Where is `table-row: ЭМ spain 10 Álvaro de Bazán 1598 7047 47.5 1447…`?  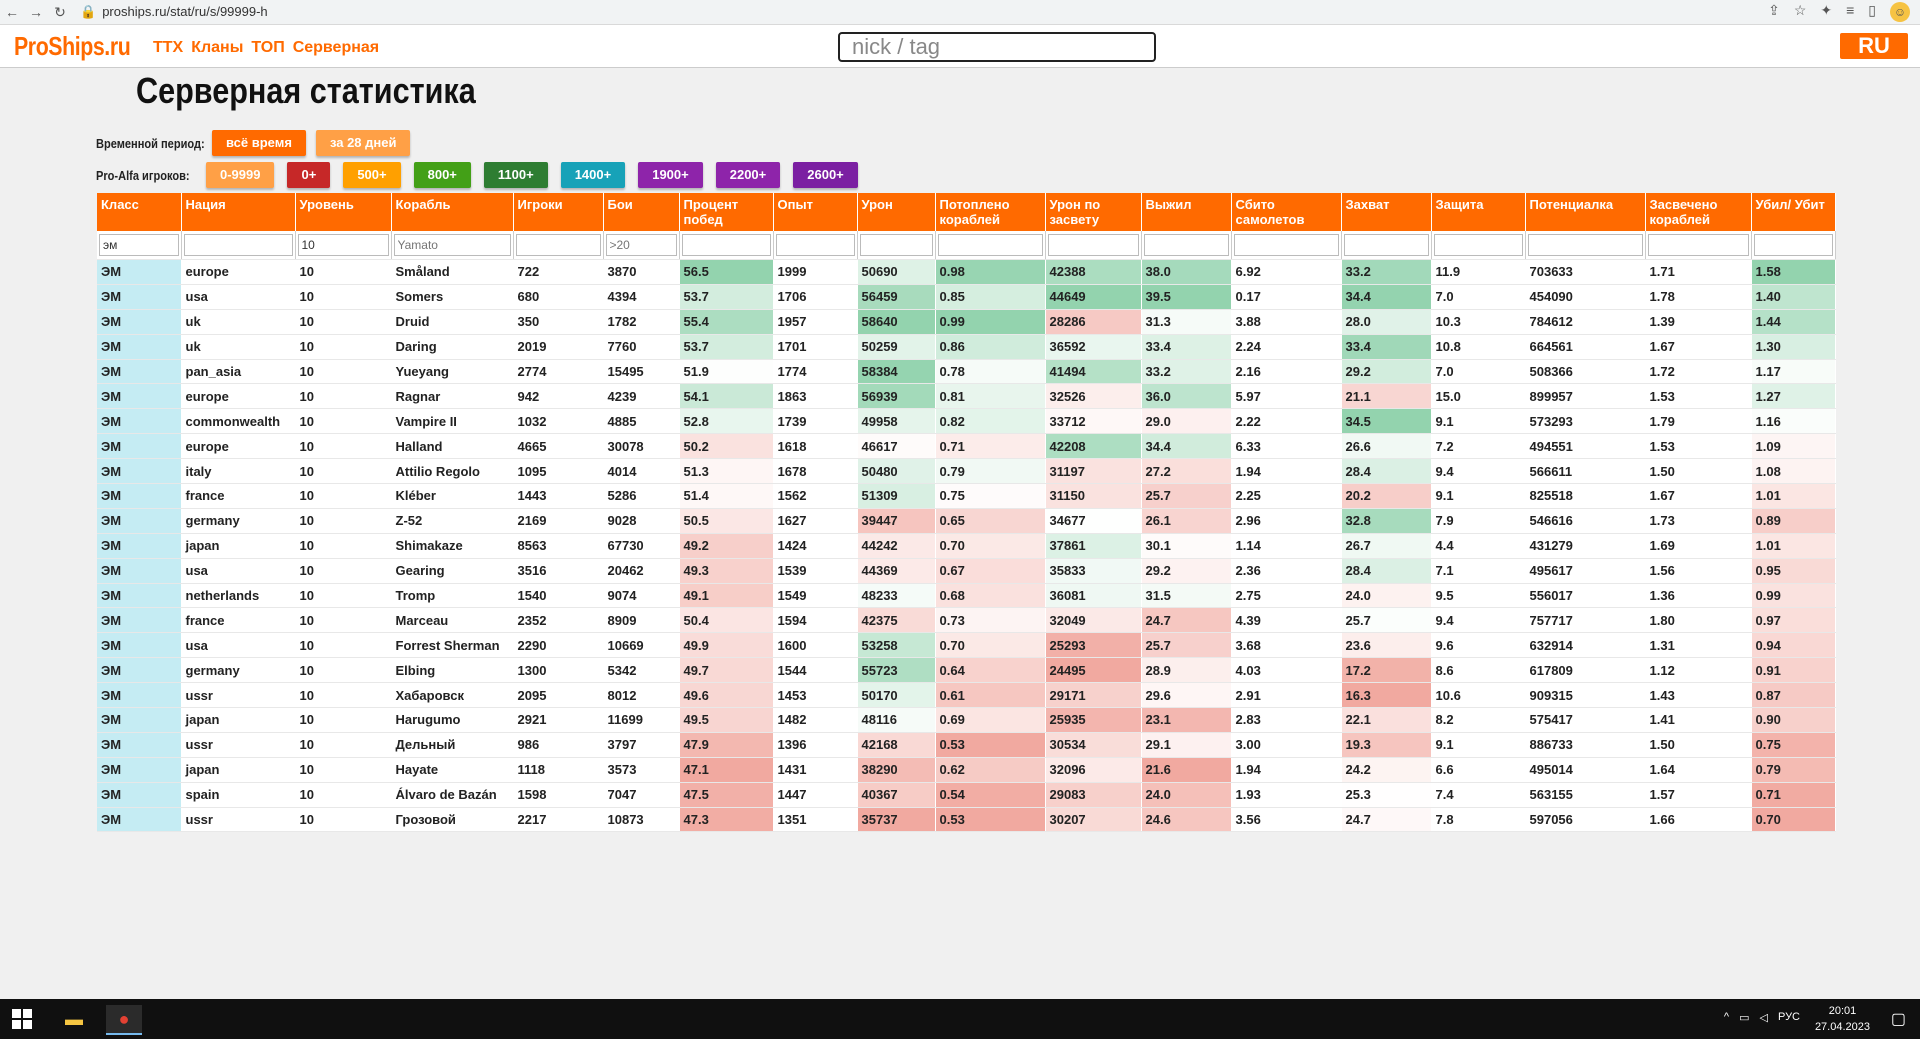 table-row: ЭМ spain 10 Álvaro de Bazán 1598 7047 47.5 1447… is located at coordinates (966, 795).